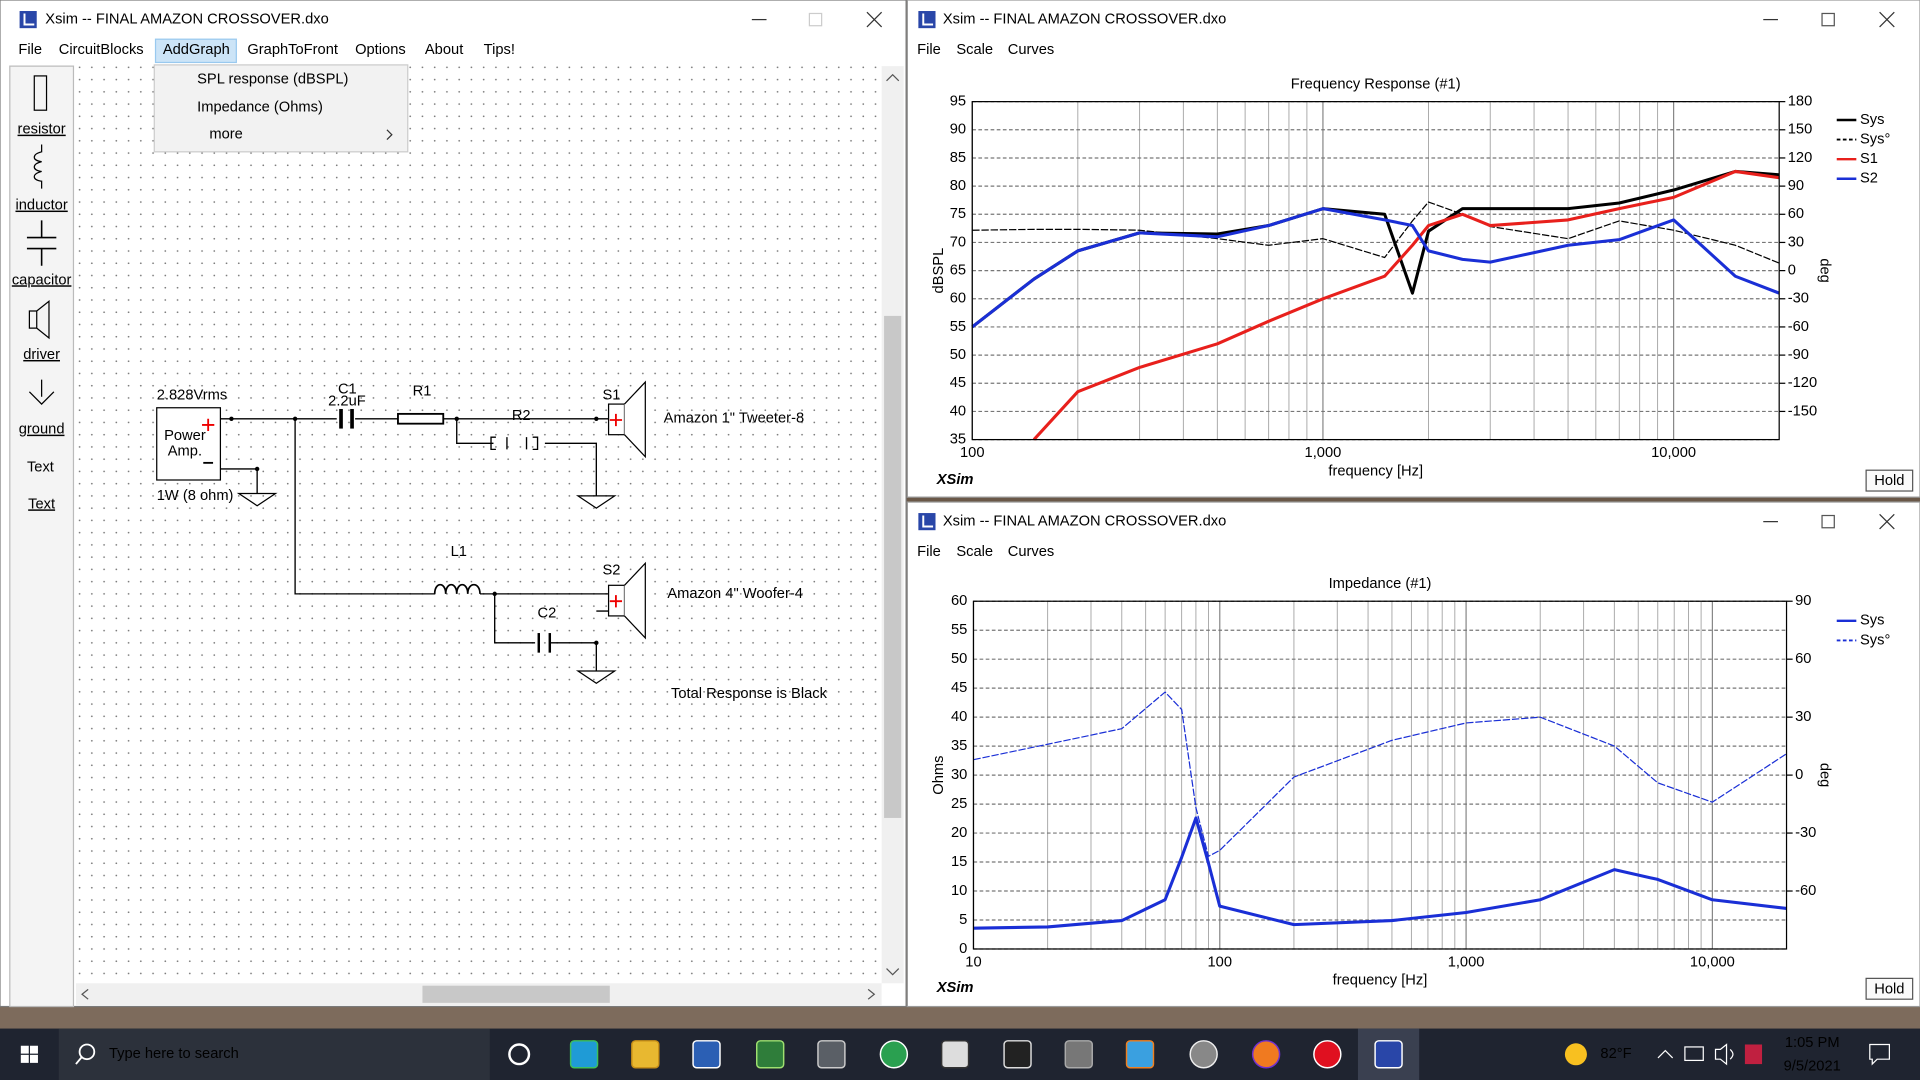 The width and height of the screenshot is (1920, 1080). I want to click on y-tick-label: 85, so click(958, 158).